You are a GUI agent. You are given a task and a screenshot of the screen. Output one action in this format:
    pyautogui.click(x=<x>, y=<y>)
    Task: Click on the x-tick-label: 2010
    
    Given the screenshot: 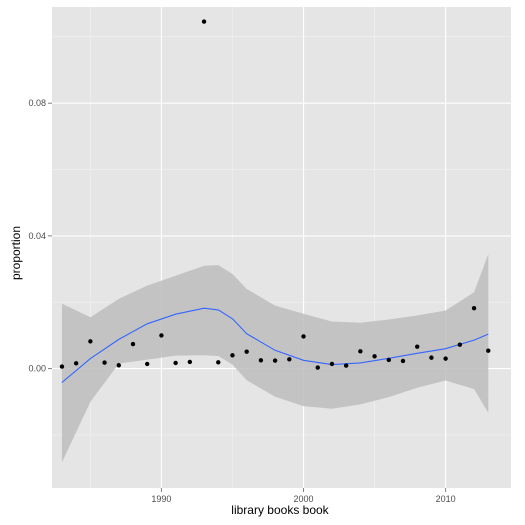 What is the action you would take?
    pyautogui.click(x=446, y=499)
    